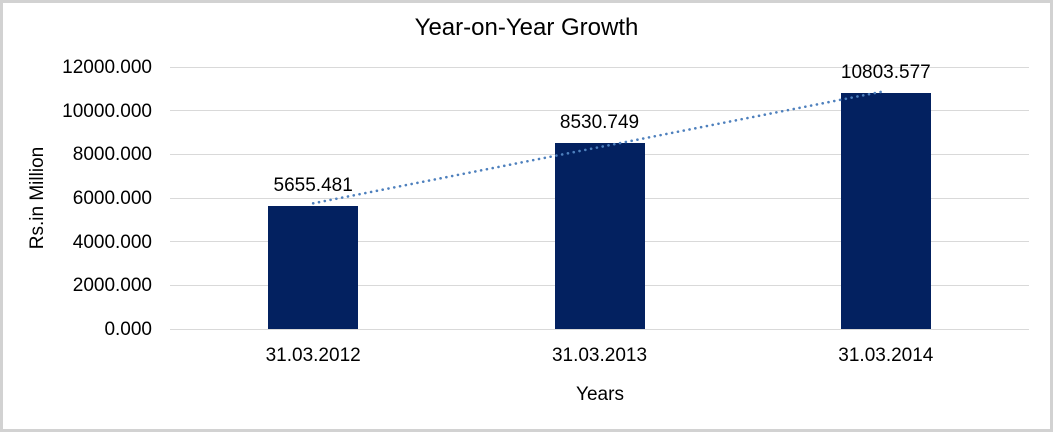 This screenshot has width=1053, height=432. Describe the element at coordinates (599, 355) in the screenshot. I see `x-axis-category-label: 31.03.2013` at that location.